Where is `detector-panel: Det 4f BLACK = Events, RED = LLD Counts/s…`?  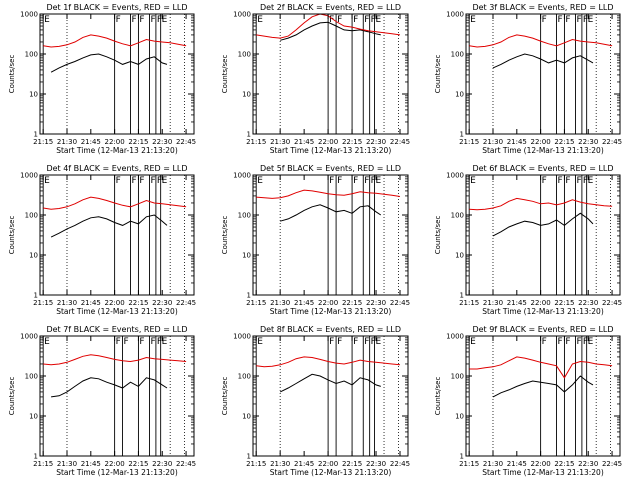 detector-panel: Det 4f BLACK = Events, RED = LLD Counts/s… is located at coordinates (102, 240).